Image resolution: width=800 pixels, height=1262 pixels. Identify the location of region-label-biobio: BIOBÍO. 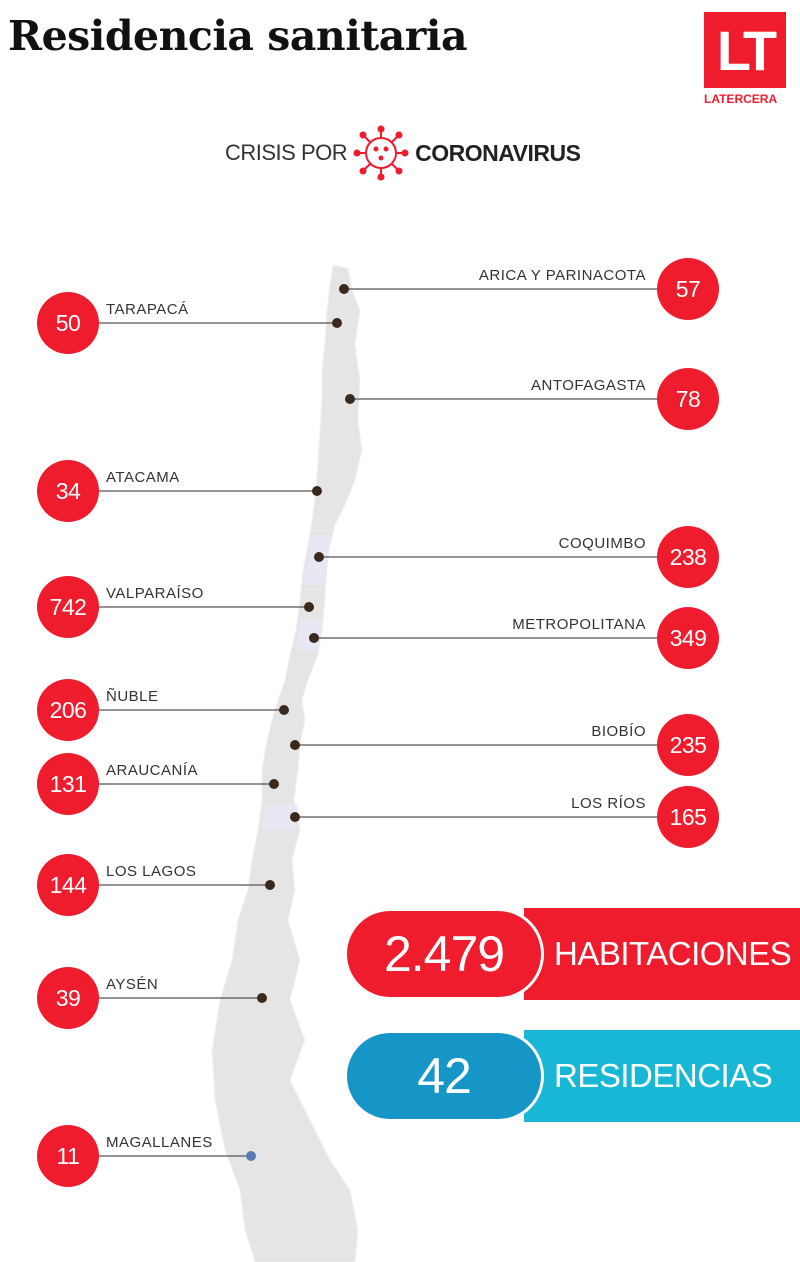
(618, 731).